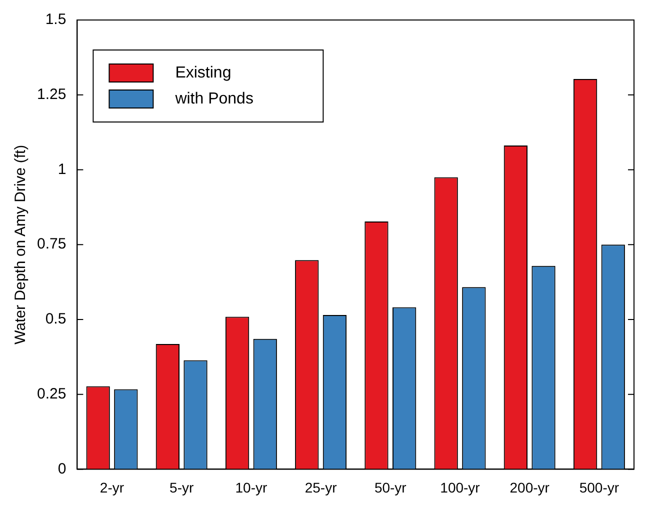 The height and width of the screenshot is (508, 652). I want to click on x-tick-label: 100-yr, so click(460, 487).